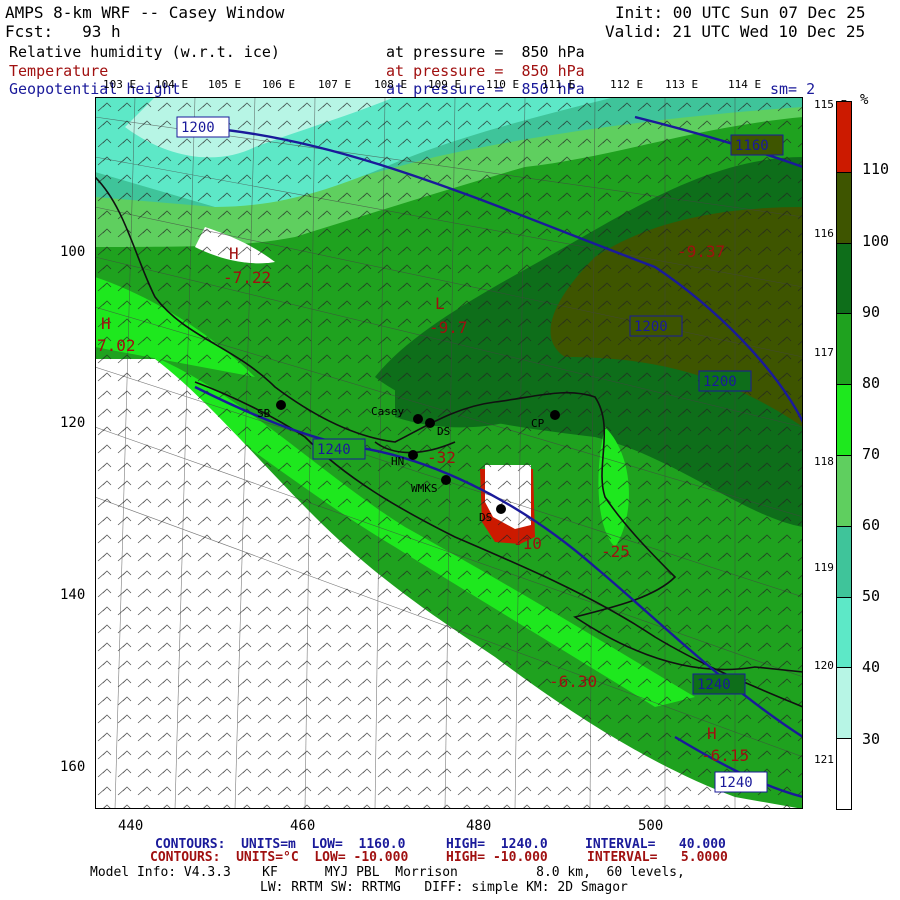 This screenshot has width=900, height=900. What do you see at coordinates (627, 84) in the screenshot?
I see `lon-label: 112 E` at bounding box center [627, 84].